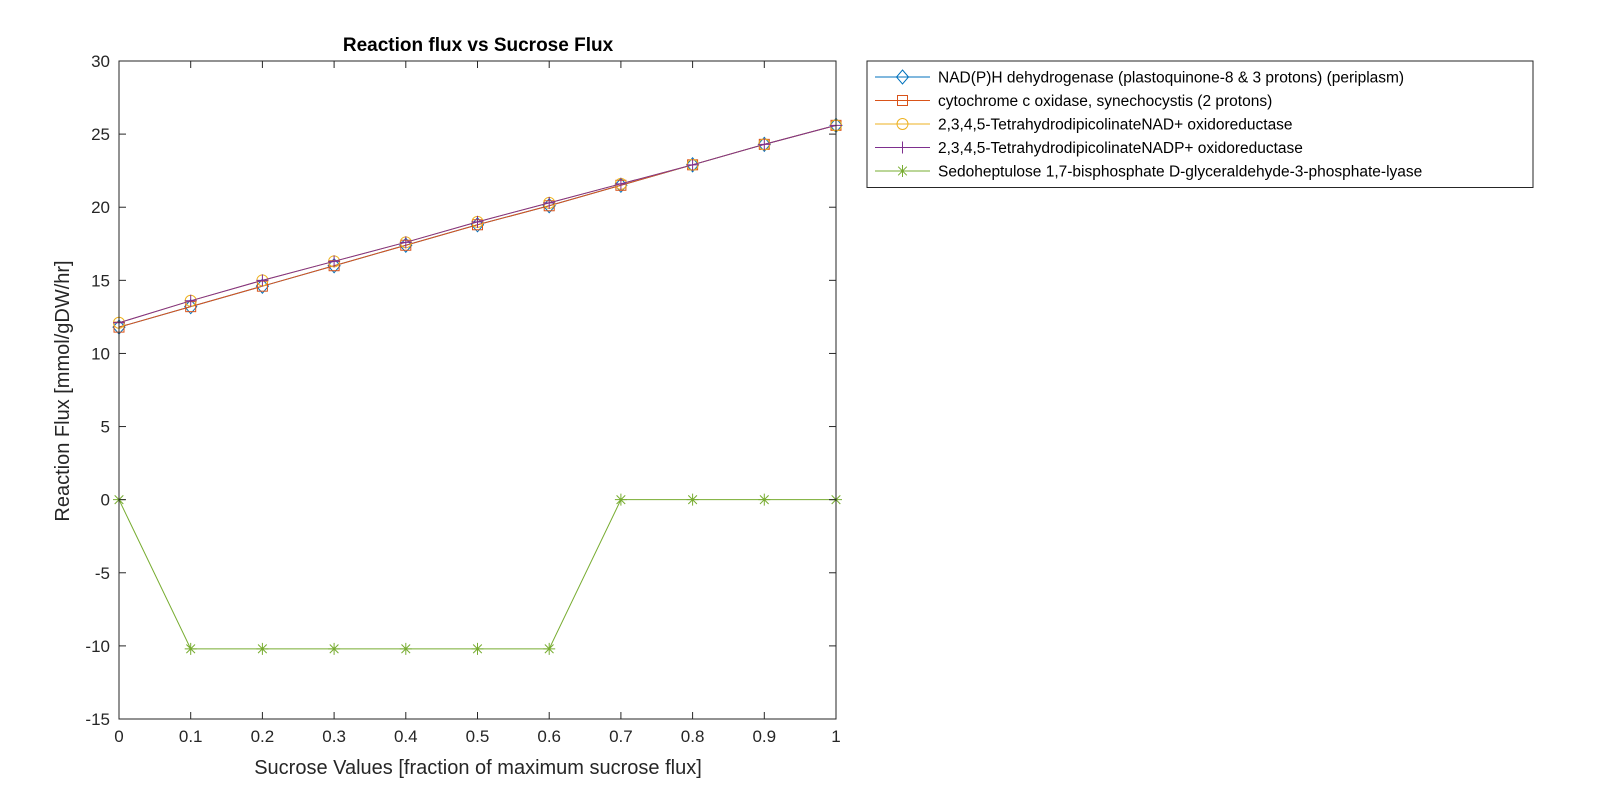 This screenshot has width=1600, height=800. Describe the element at coordinates (693, 736) in the screenshot. I see `x-tick-label: 0.8` at that location.